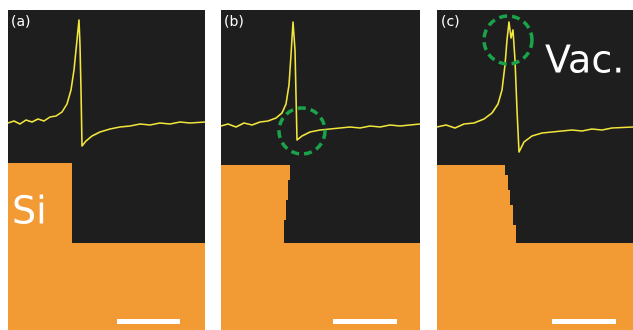 This screenshot has height=330, width=633. I want to click on vacuum-label: Vac., so click(584, 60).